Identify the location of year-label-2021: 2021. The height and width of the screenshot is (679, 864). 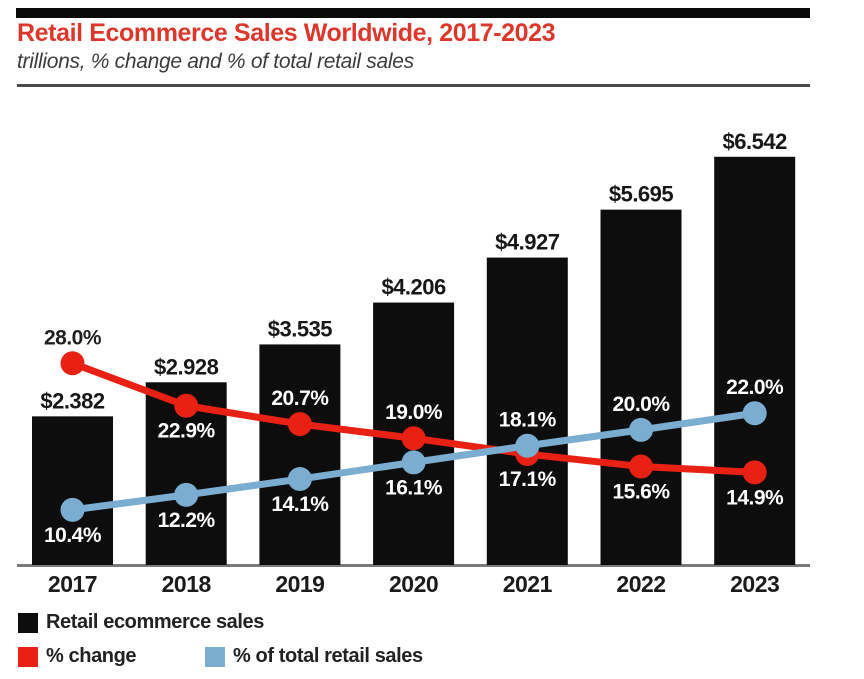
(528, 584).